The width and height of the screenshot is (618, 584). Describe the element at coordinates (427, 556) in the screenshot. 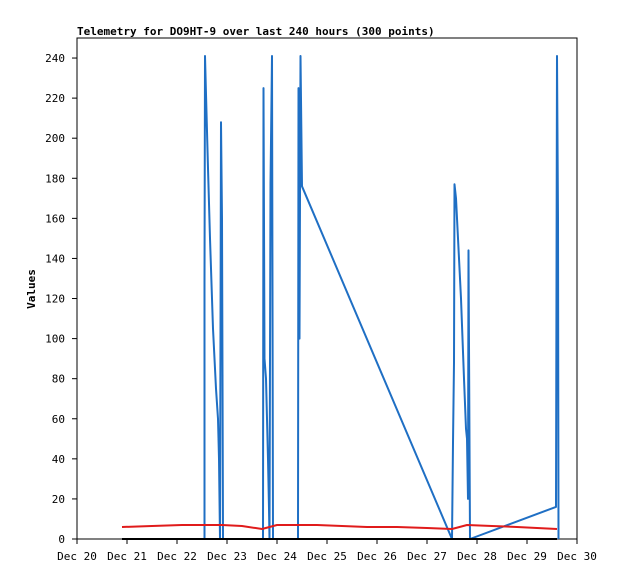

I see `x-tick-label: Dec 27` at that location.